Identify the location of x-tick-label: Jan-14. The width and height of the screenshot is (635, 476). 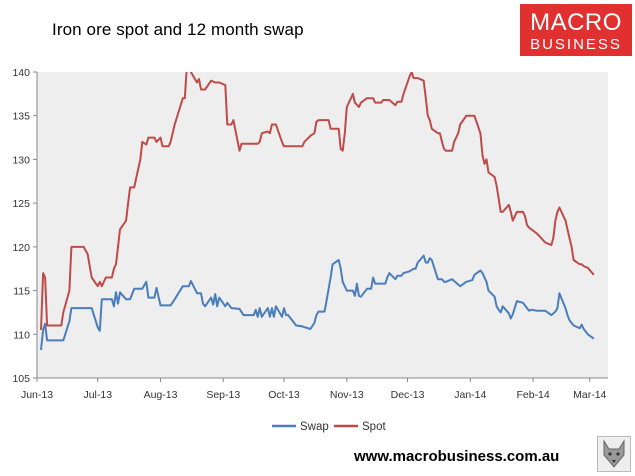
(470, 395).